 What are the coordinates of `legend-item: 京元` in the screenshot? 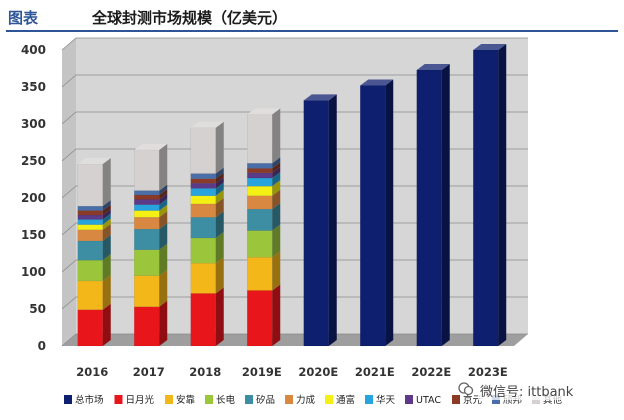 It's located at (467, 400).